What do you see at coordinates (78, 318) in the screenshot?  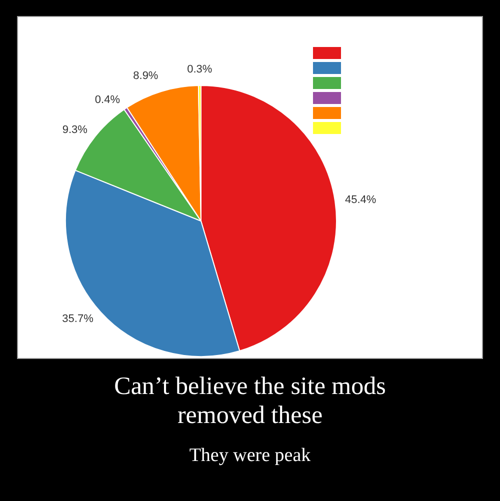 I see `data-label: 35.7%` at bounding box center [78, 318].